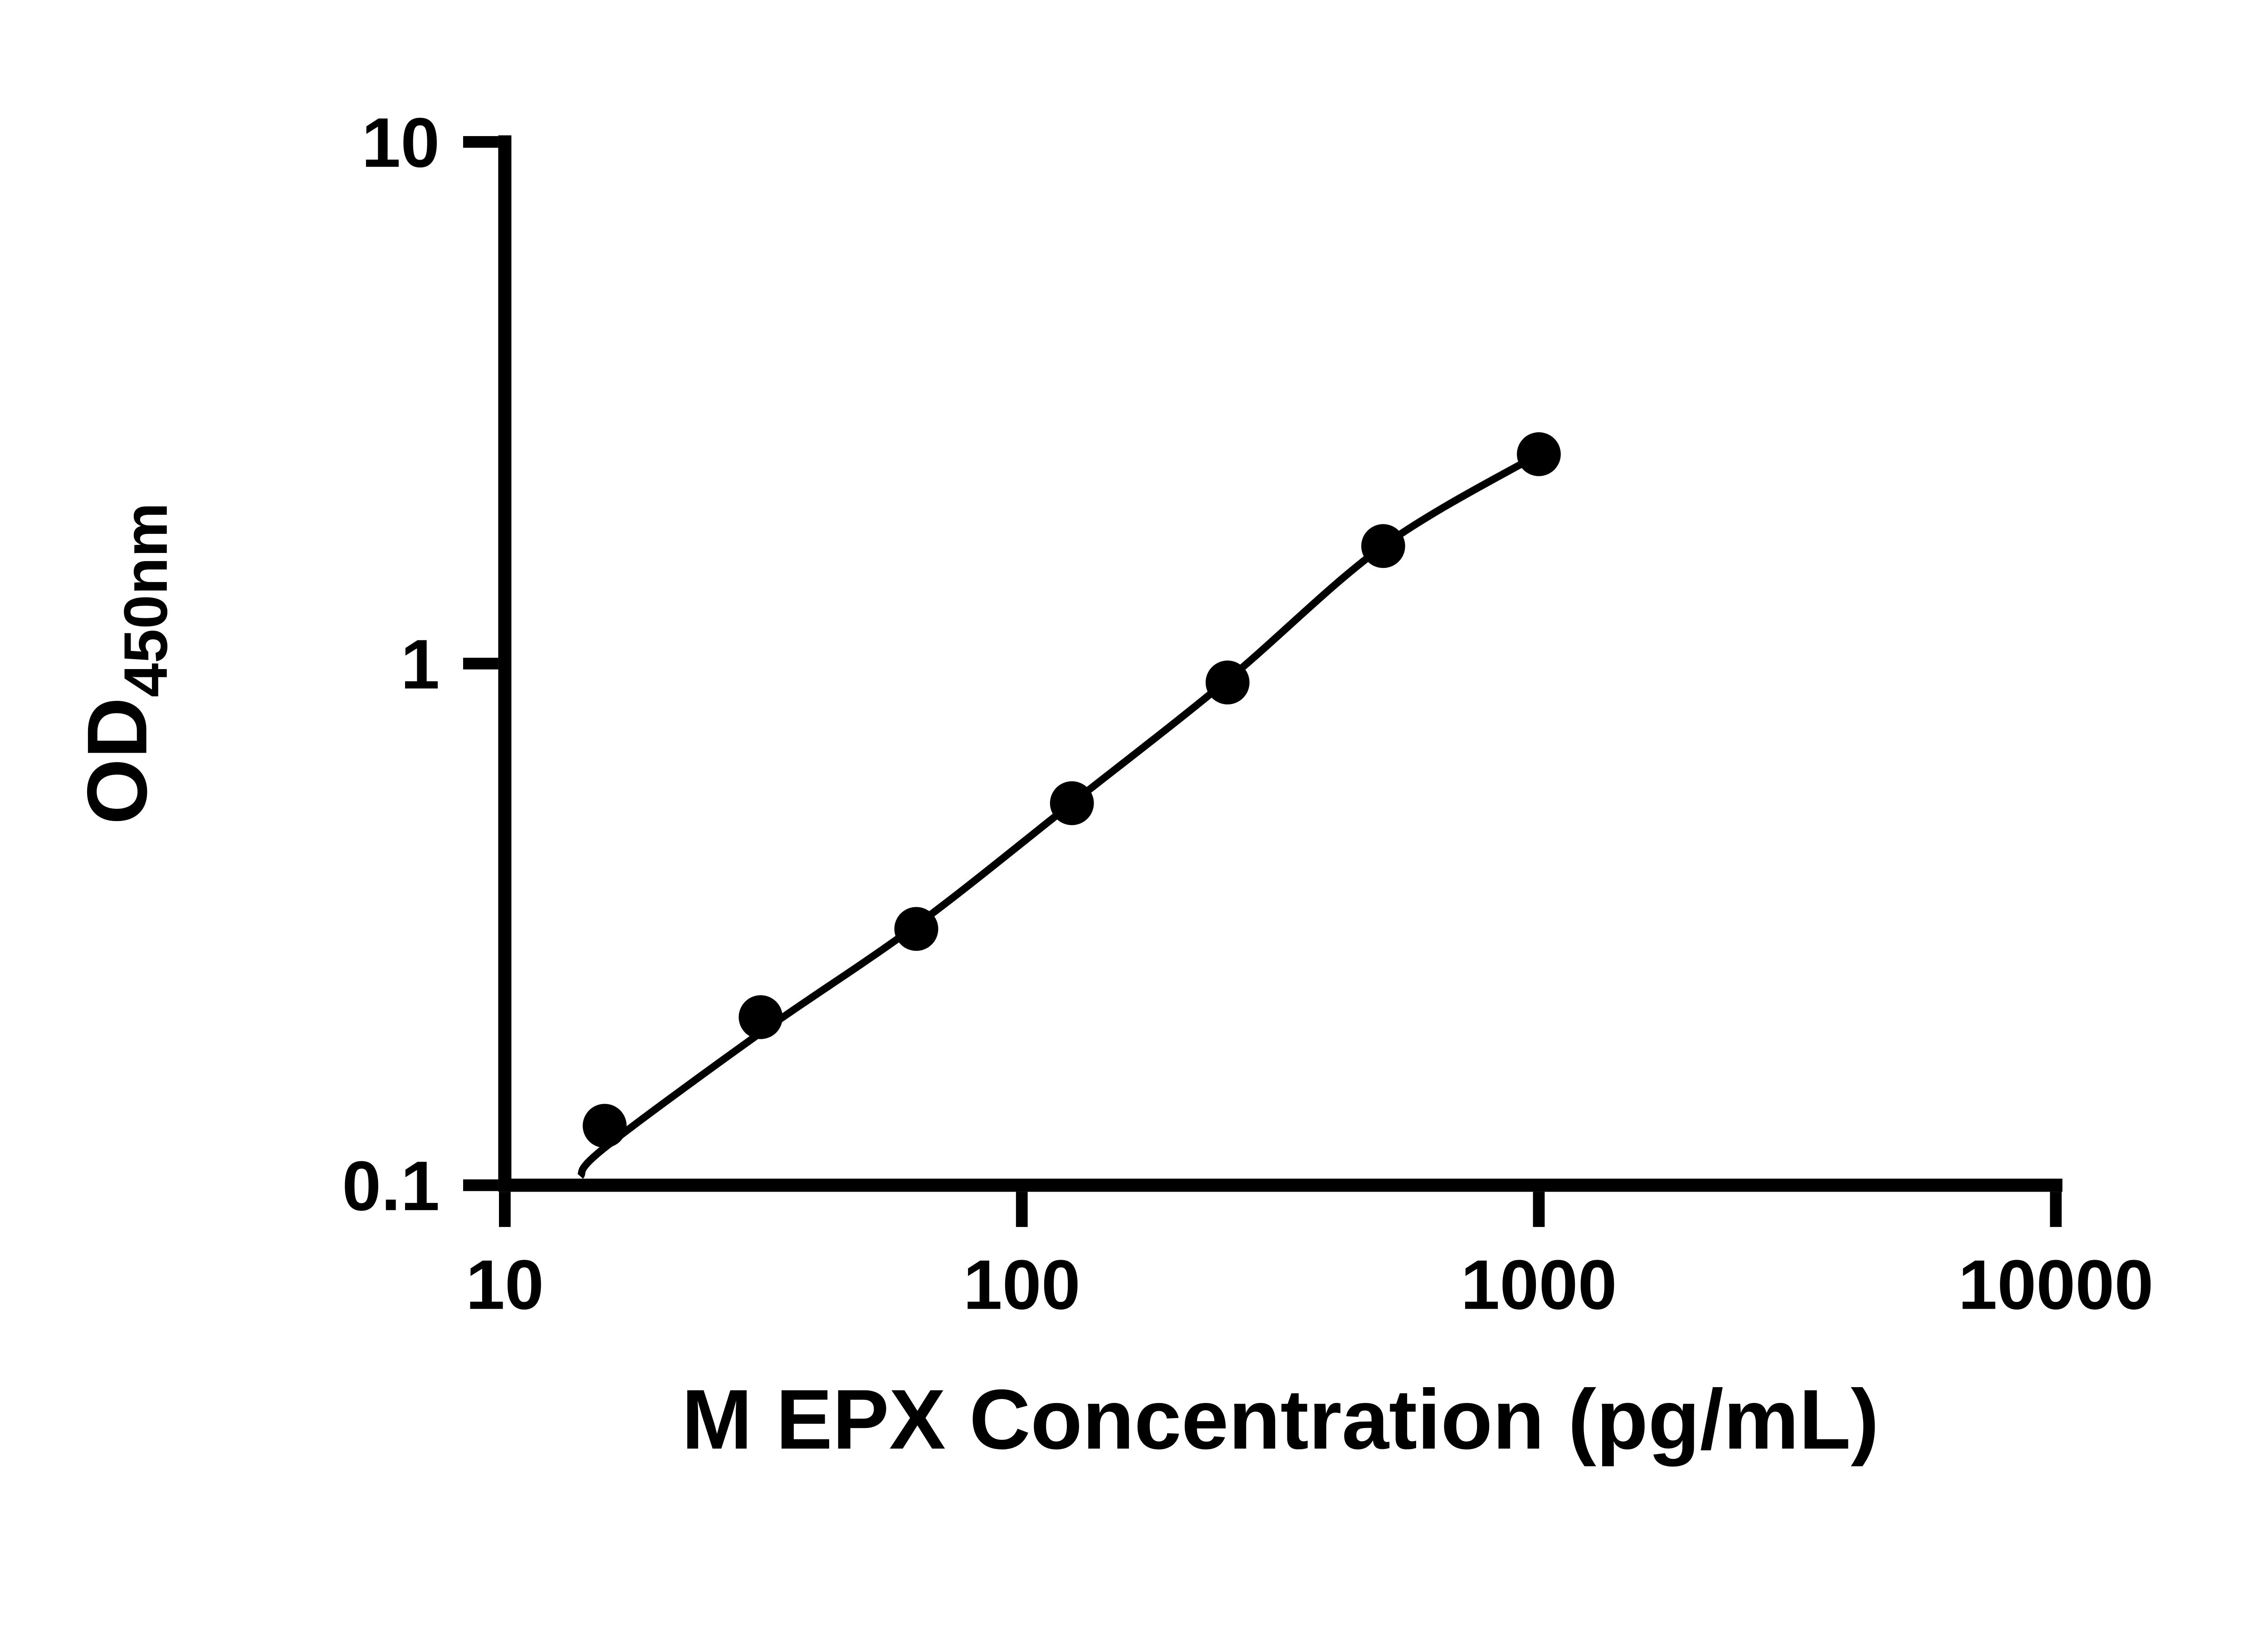 The image size is (2268, 1633). Describe the element at coordinates (401, 142) in the screenshot. I see `y-tick-label: 10` at that location.